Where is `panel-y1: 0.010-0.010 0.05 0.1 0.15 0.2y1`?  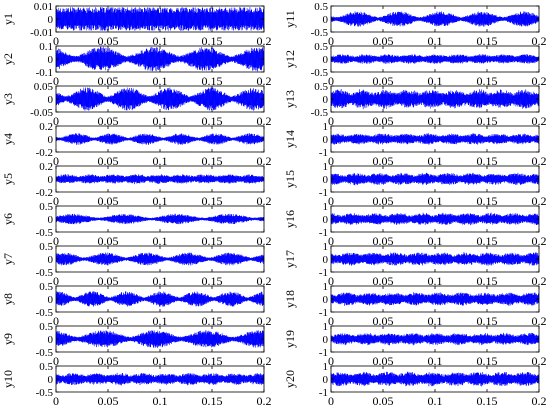
panel-y1: 0.010-0.010 0.05 0.1 0.15 0.2y1 is located at coordinates (136, 24).